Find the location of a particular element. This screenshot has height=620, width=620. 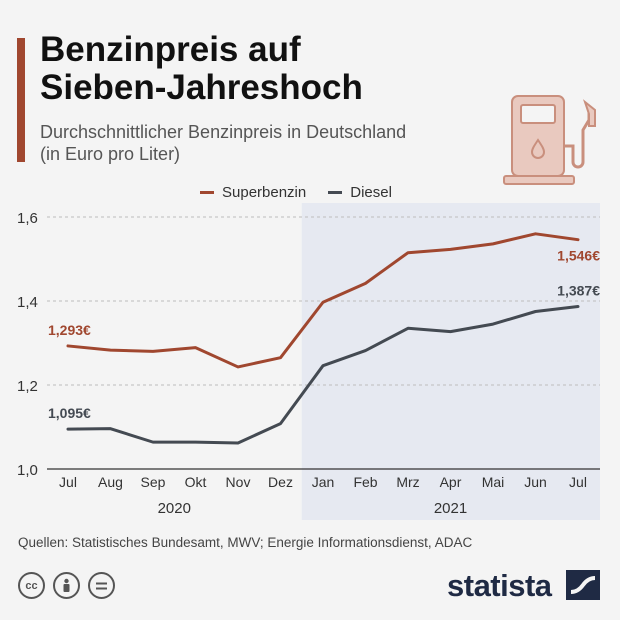

nd-icon is located at coordinates (101, 585).